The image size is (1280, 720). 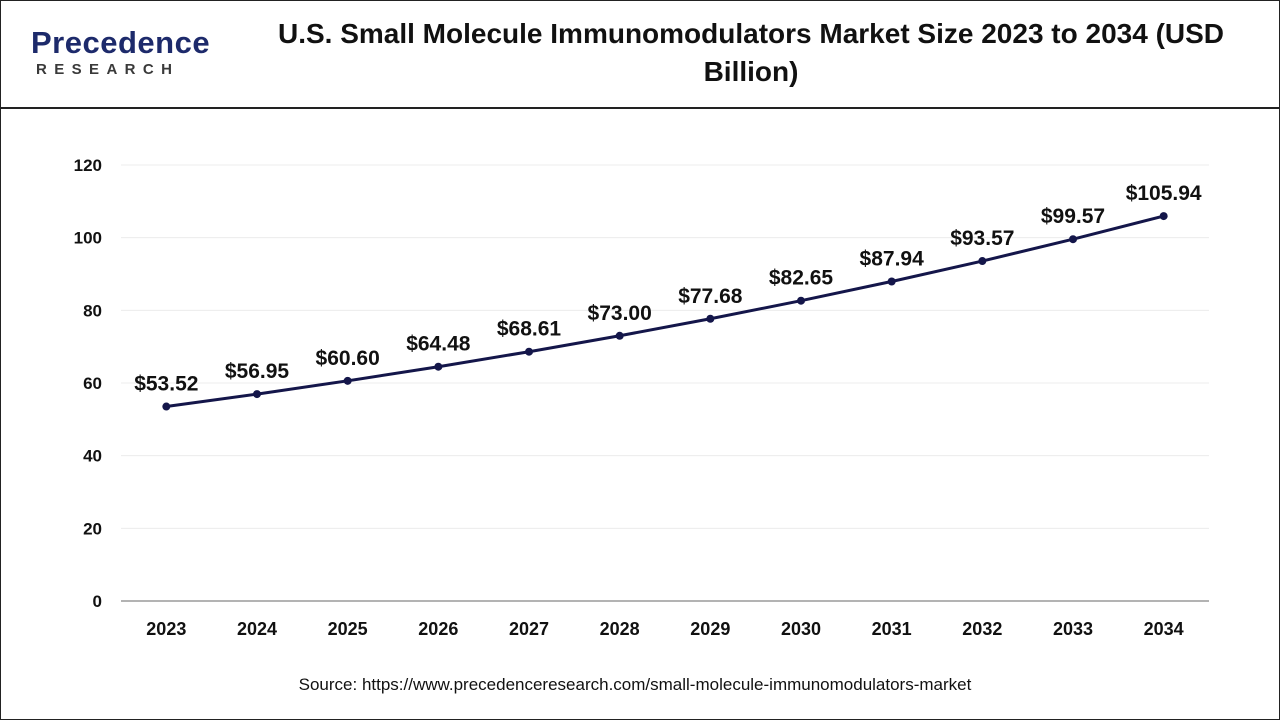 What do you see at coordinates (1073, 216) in the screenshot?
I see `data-label: $99.57` at bounding box center [1073, 216].